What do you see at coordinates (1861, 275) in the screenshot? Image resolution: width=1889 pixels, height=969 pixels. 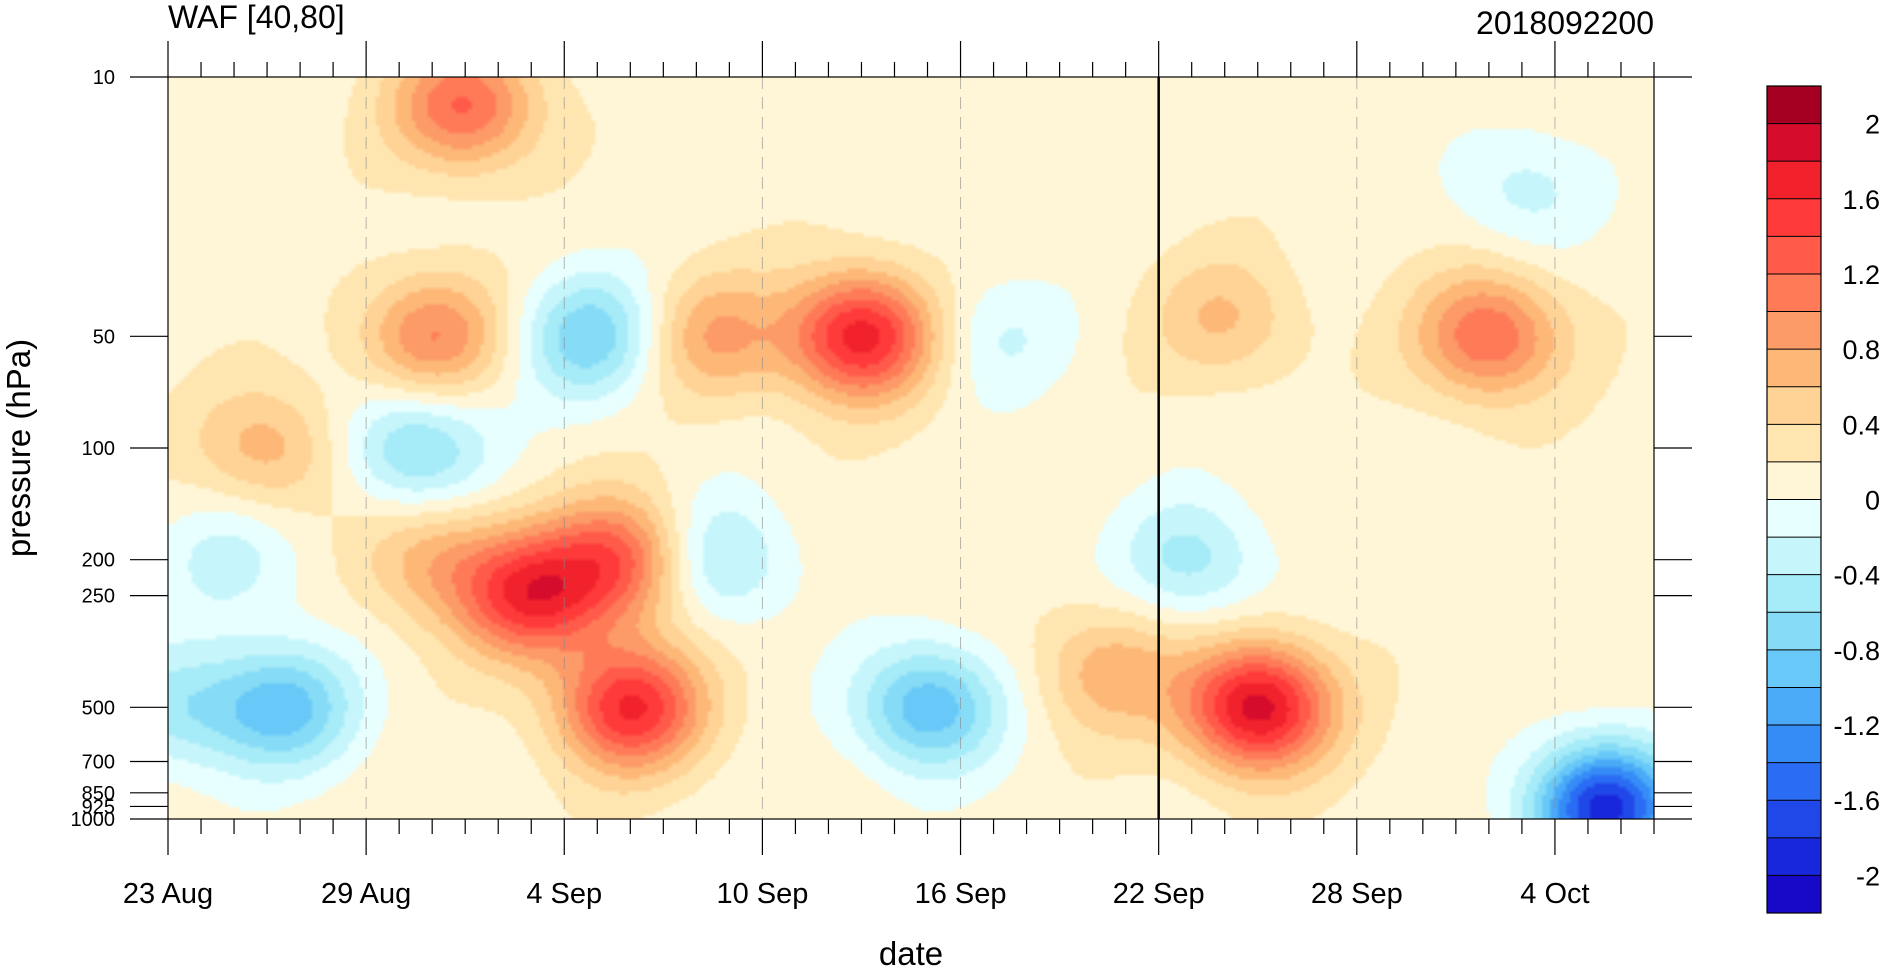 I see `colorbar-tick-label: 1.2` at bounding box center [1861, 275].